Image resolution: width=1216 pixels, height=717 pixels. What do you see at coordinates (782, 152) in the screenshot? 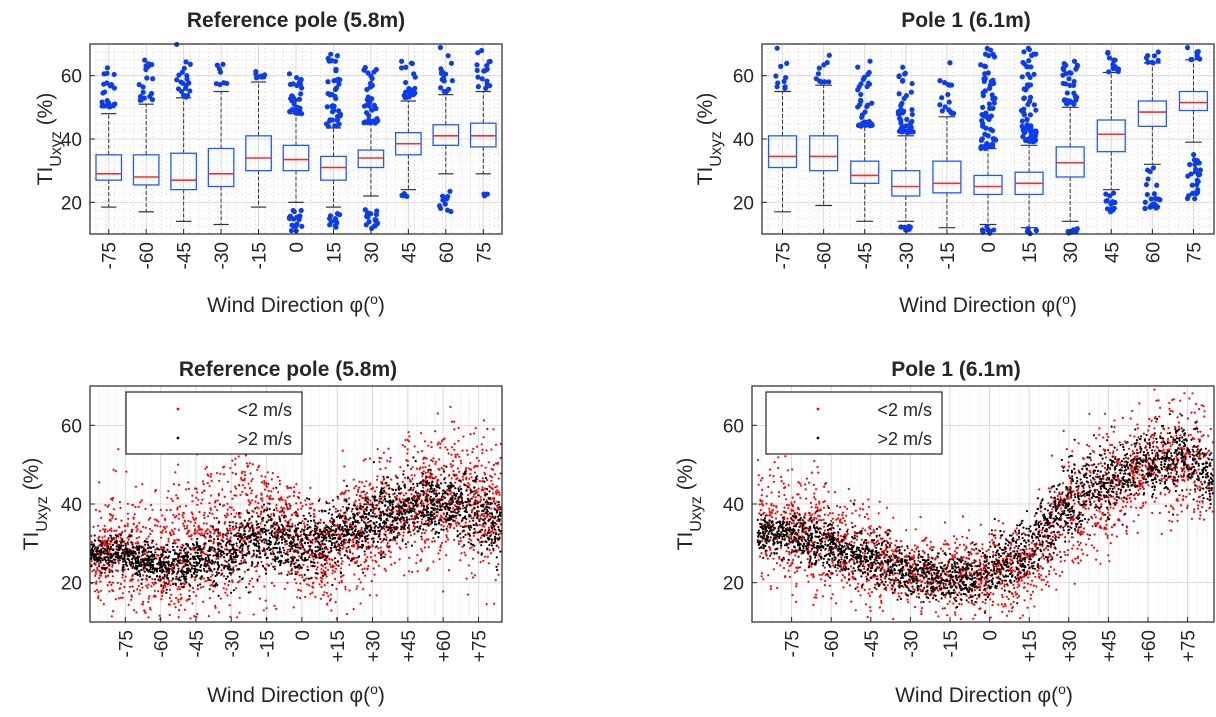
I see `box-iqr` at bounding box center [782, 152].